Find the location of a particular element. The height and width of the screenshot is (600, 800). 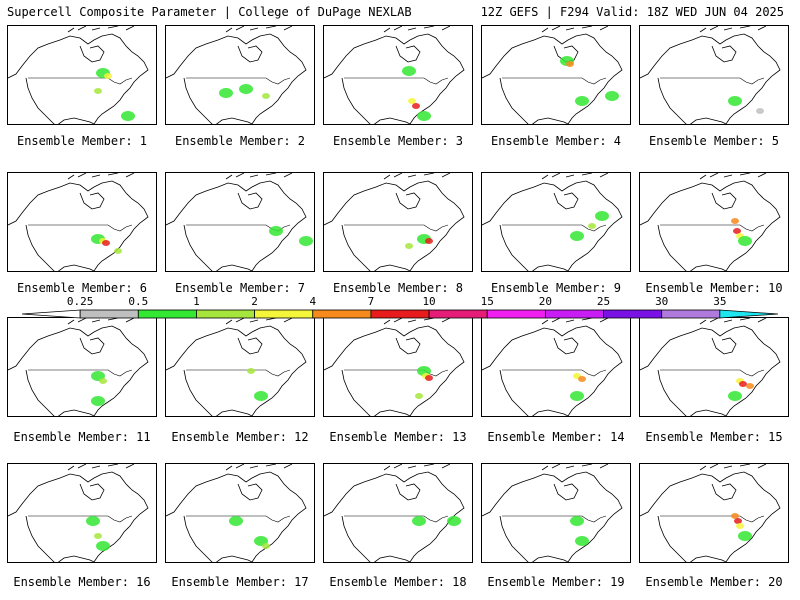

colorbar-tick-label: 0.25 is located at coordinates (80, 301).